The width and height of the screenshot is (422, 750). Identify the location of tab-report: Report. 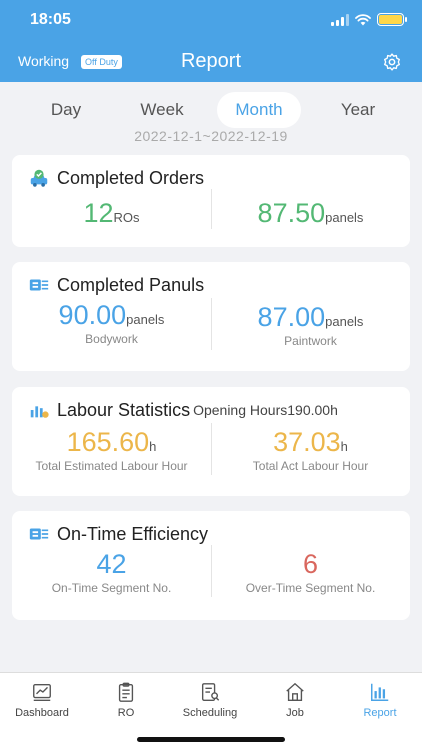
(380, 700).